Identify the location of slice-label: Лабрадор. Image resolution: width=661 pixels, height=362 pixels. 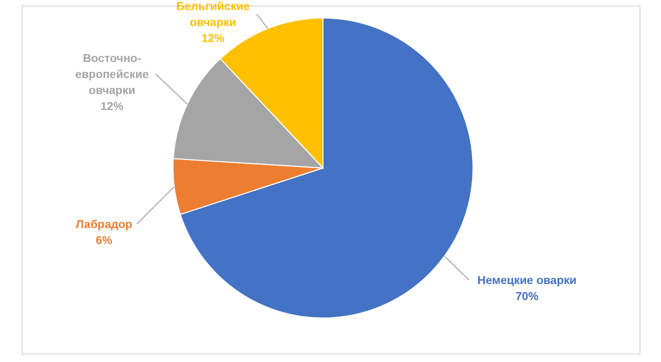
(104, 225).